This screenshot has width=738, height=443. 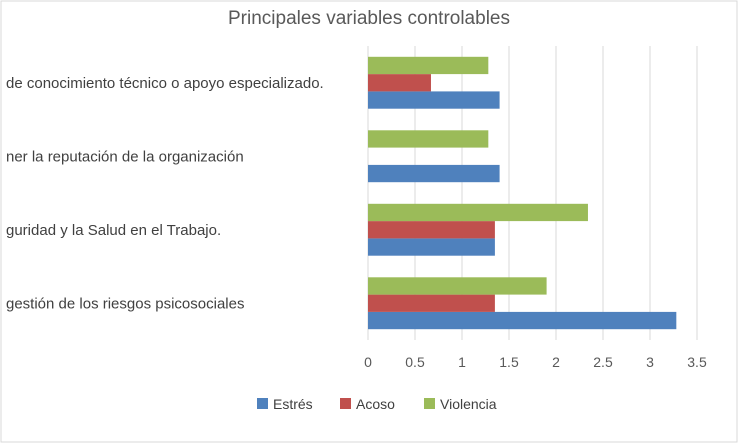 What do you see at coordinates (697, 362) in the screenshot?
I see `x-tick-label: 3.5` at bounding box center [697, 362].